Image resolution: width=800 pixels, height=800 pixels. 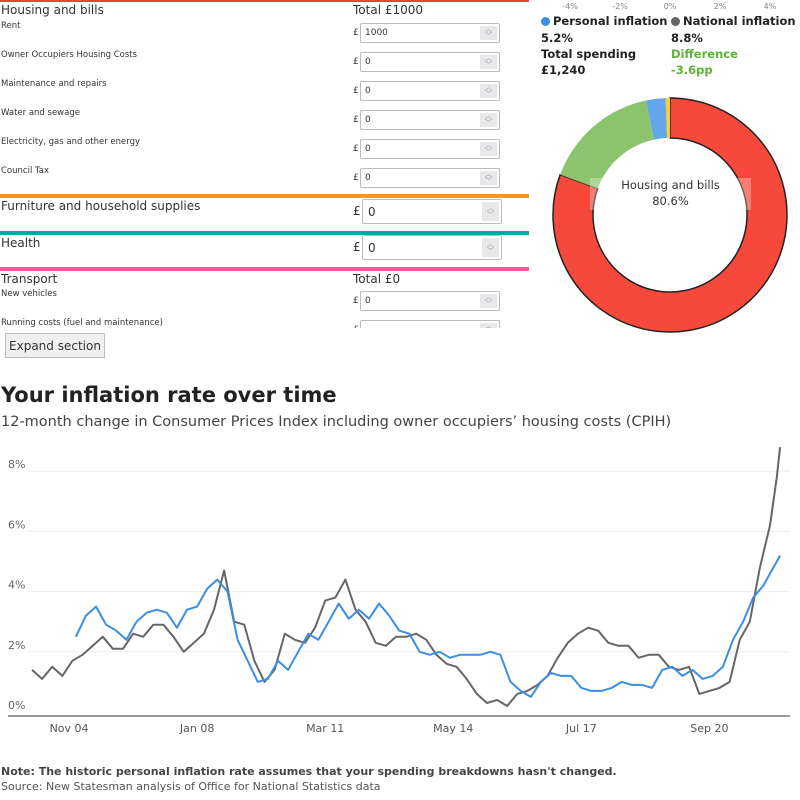 What do you see at coordinates (264, 269) in the screenshot?
I see `transport-color-bar` at bounding box center [264, 269].